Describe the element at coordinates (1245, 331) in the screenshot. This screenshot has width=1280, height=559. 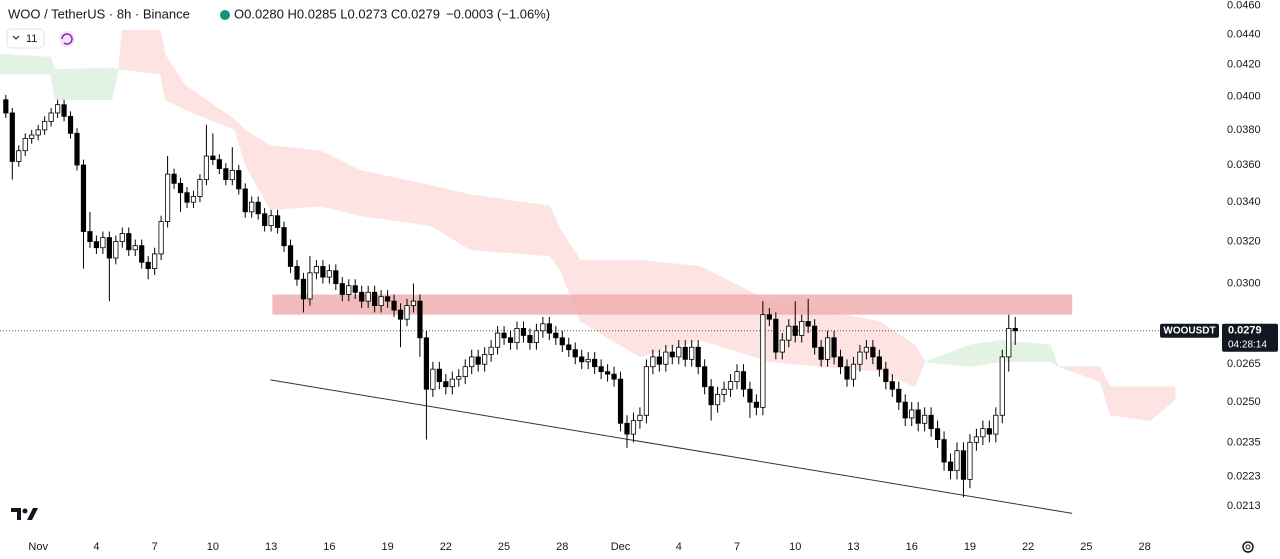
I see `last-price-label: 0.0279` at that location.